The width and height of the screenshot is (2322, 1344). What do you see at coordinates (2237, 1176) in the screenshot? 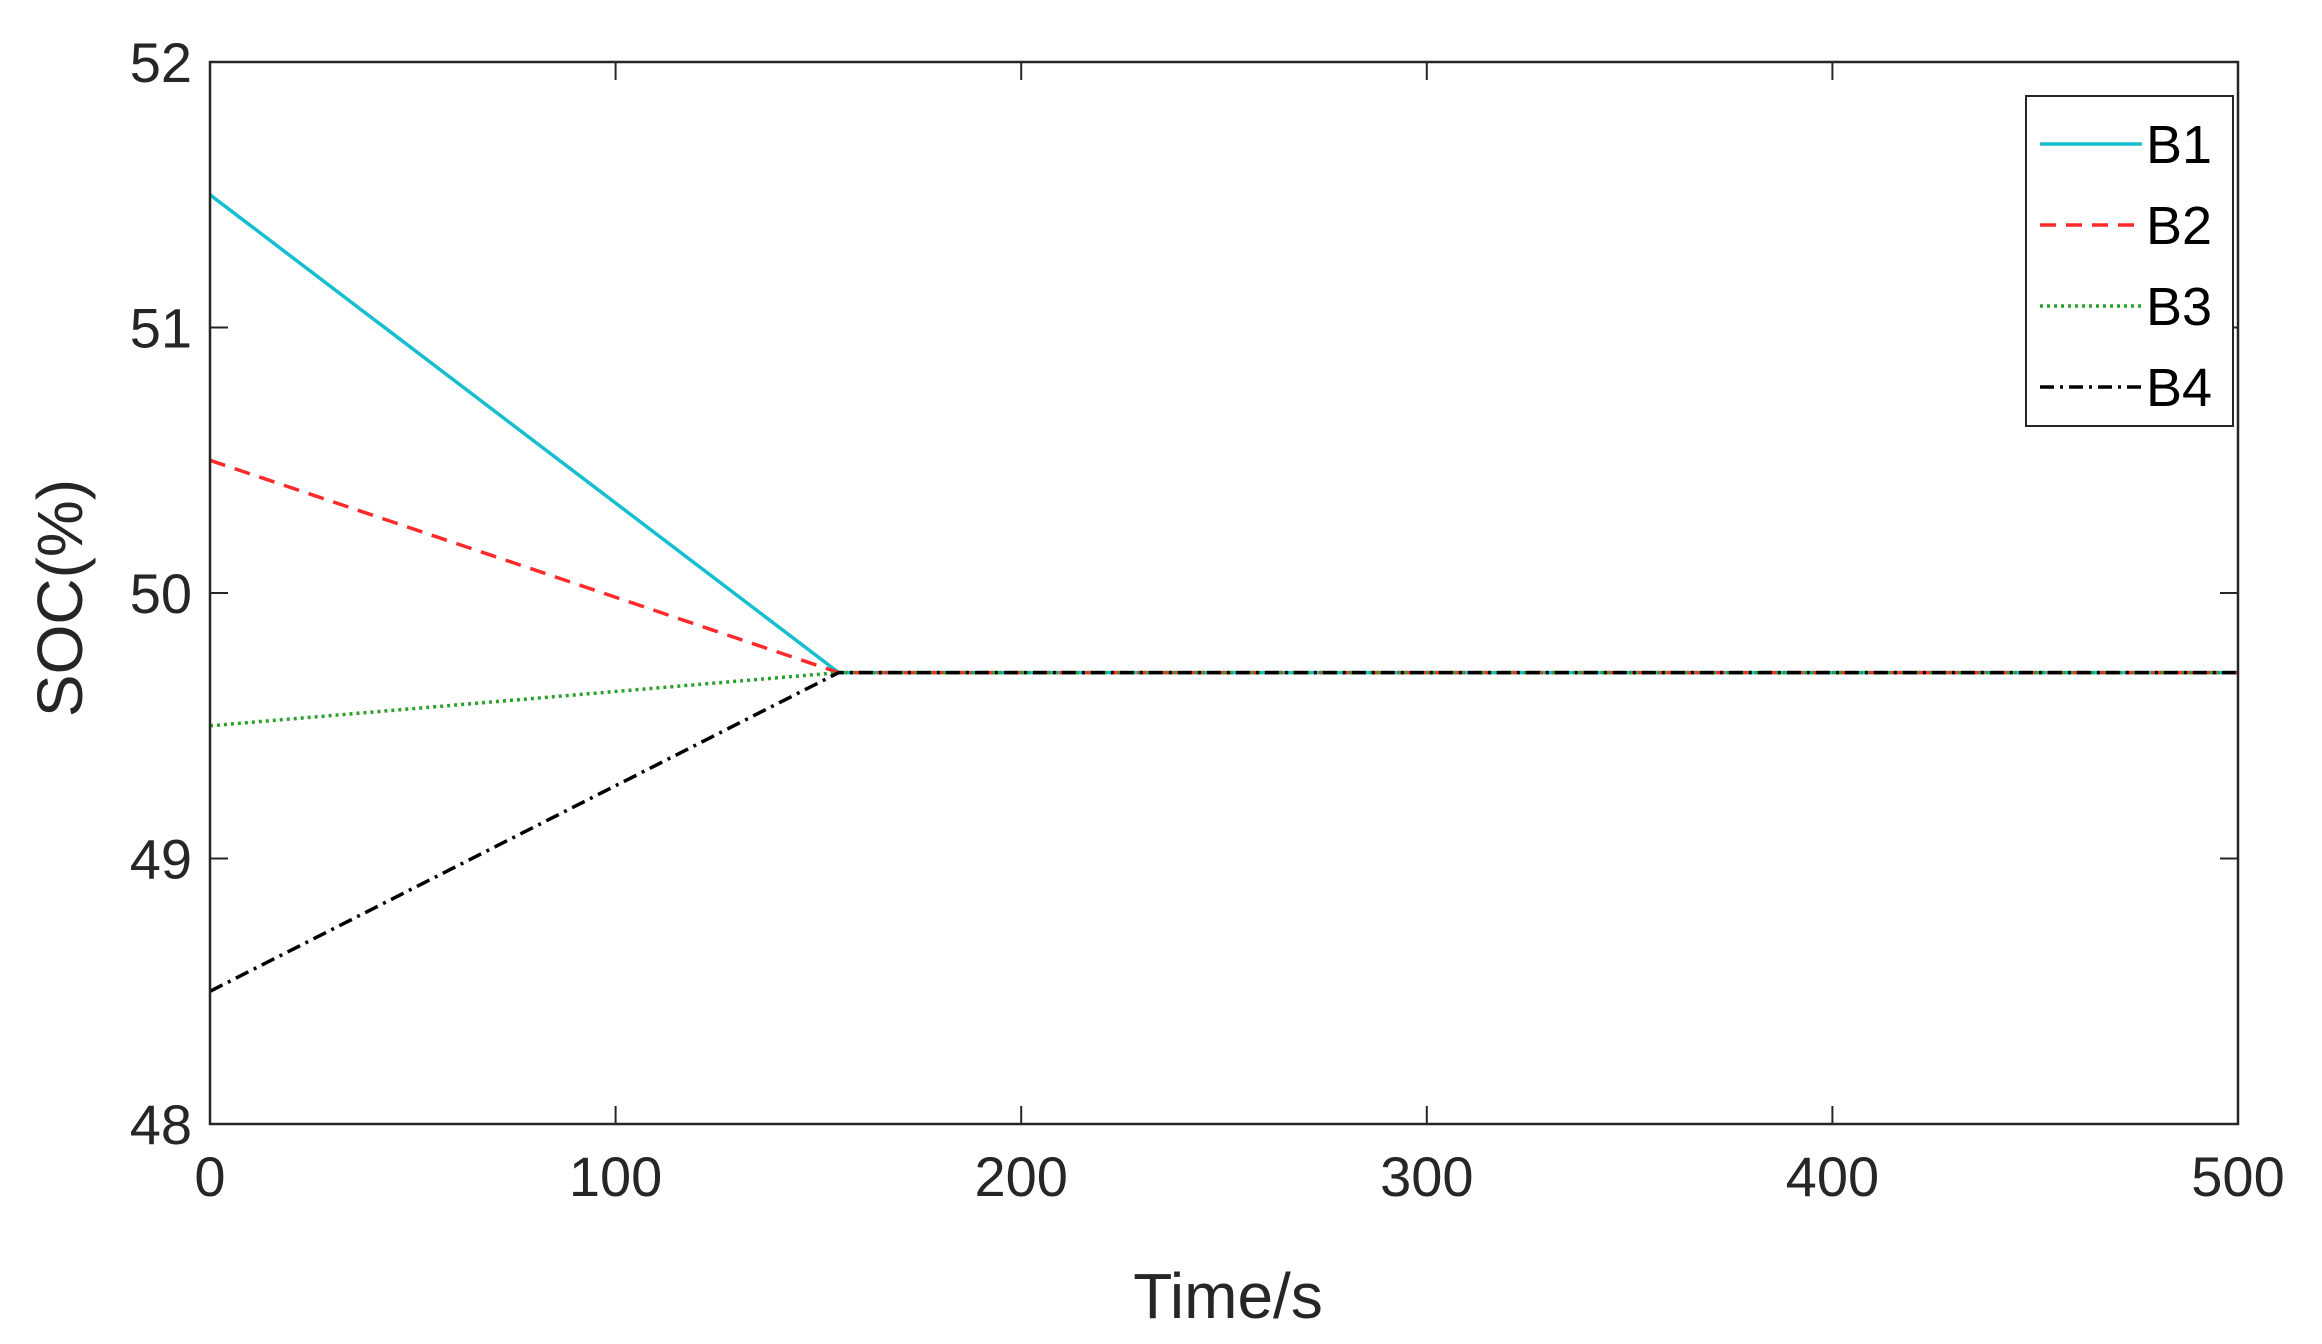
I see `x-tick-label: 500` at bounding box center [2237, 1176].